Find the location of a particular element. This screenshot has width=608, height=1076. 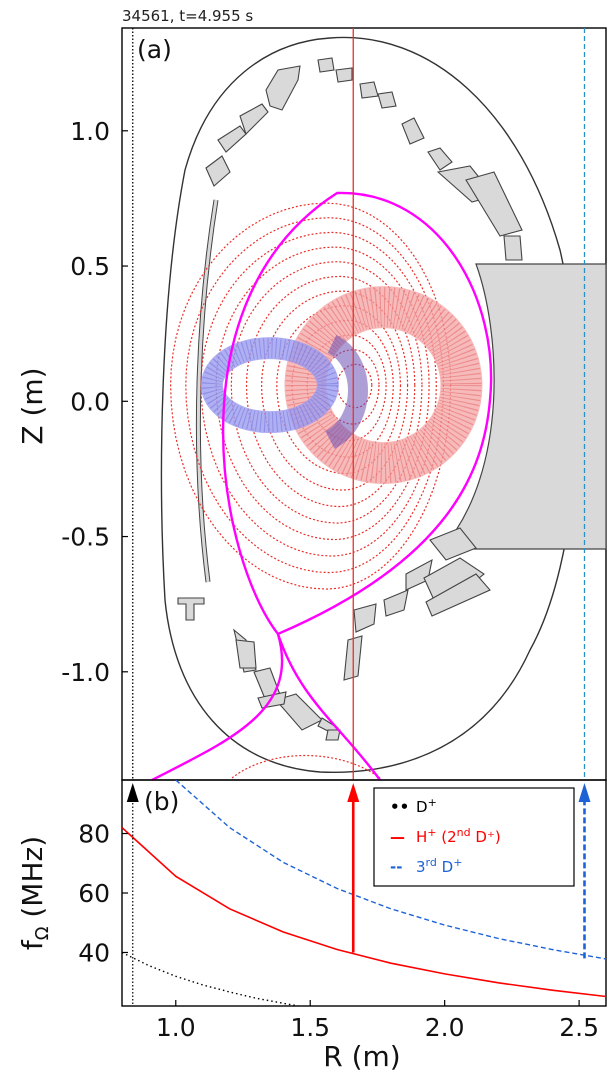

legend: •• D+ — H+ (2nd D⁺) -- 3rd D+ is located at coordinates (474, 837).